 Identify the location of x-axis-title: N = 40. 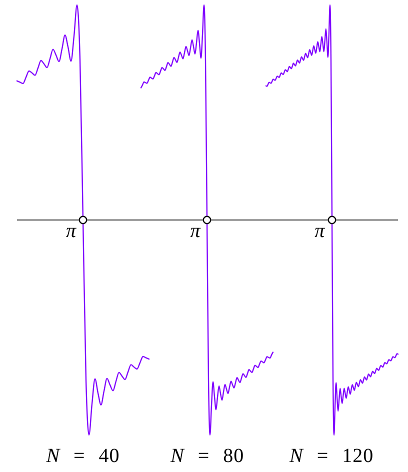
(83, 456).